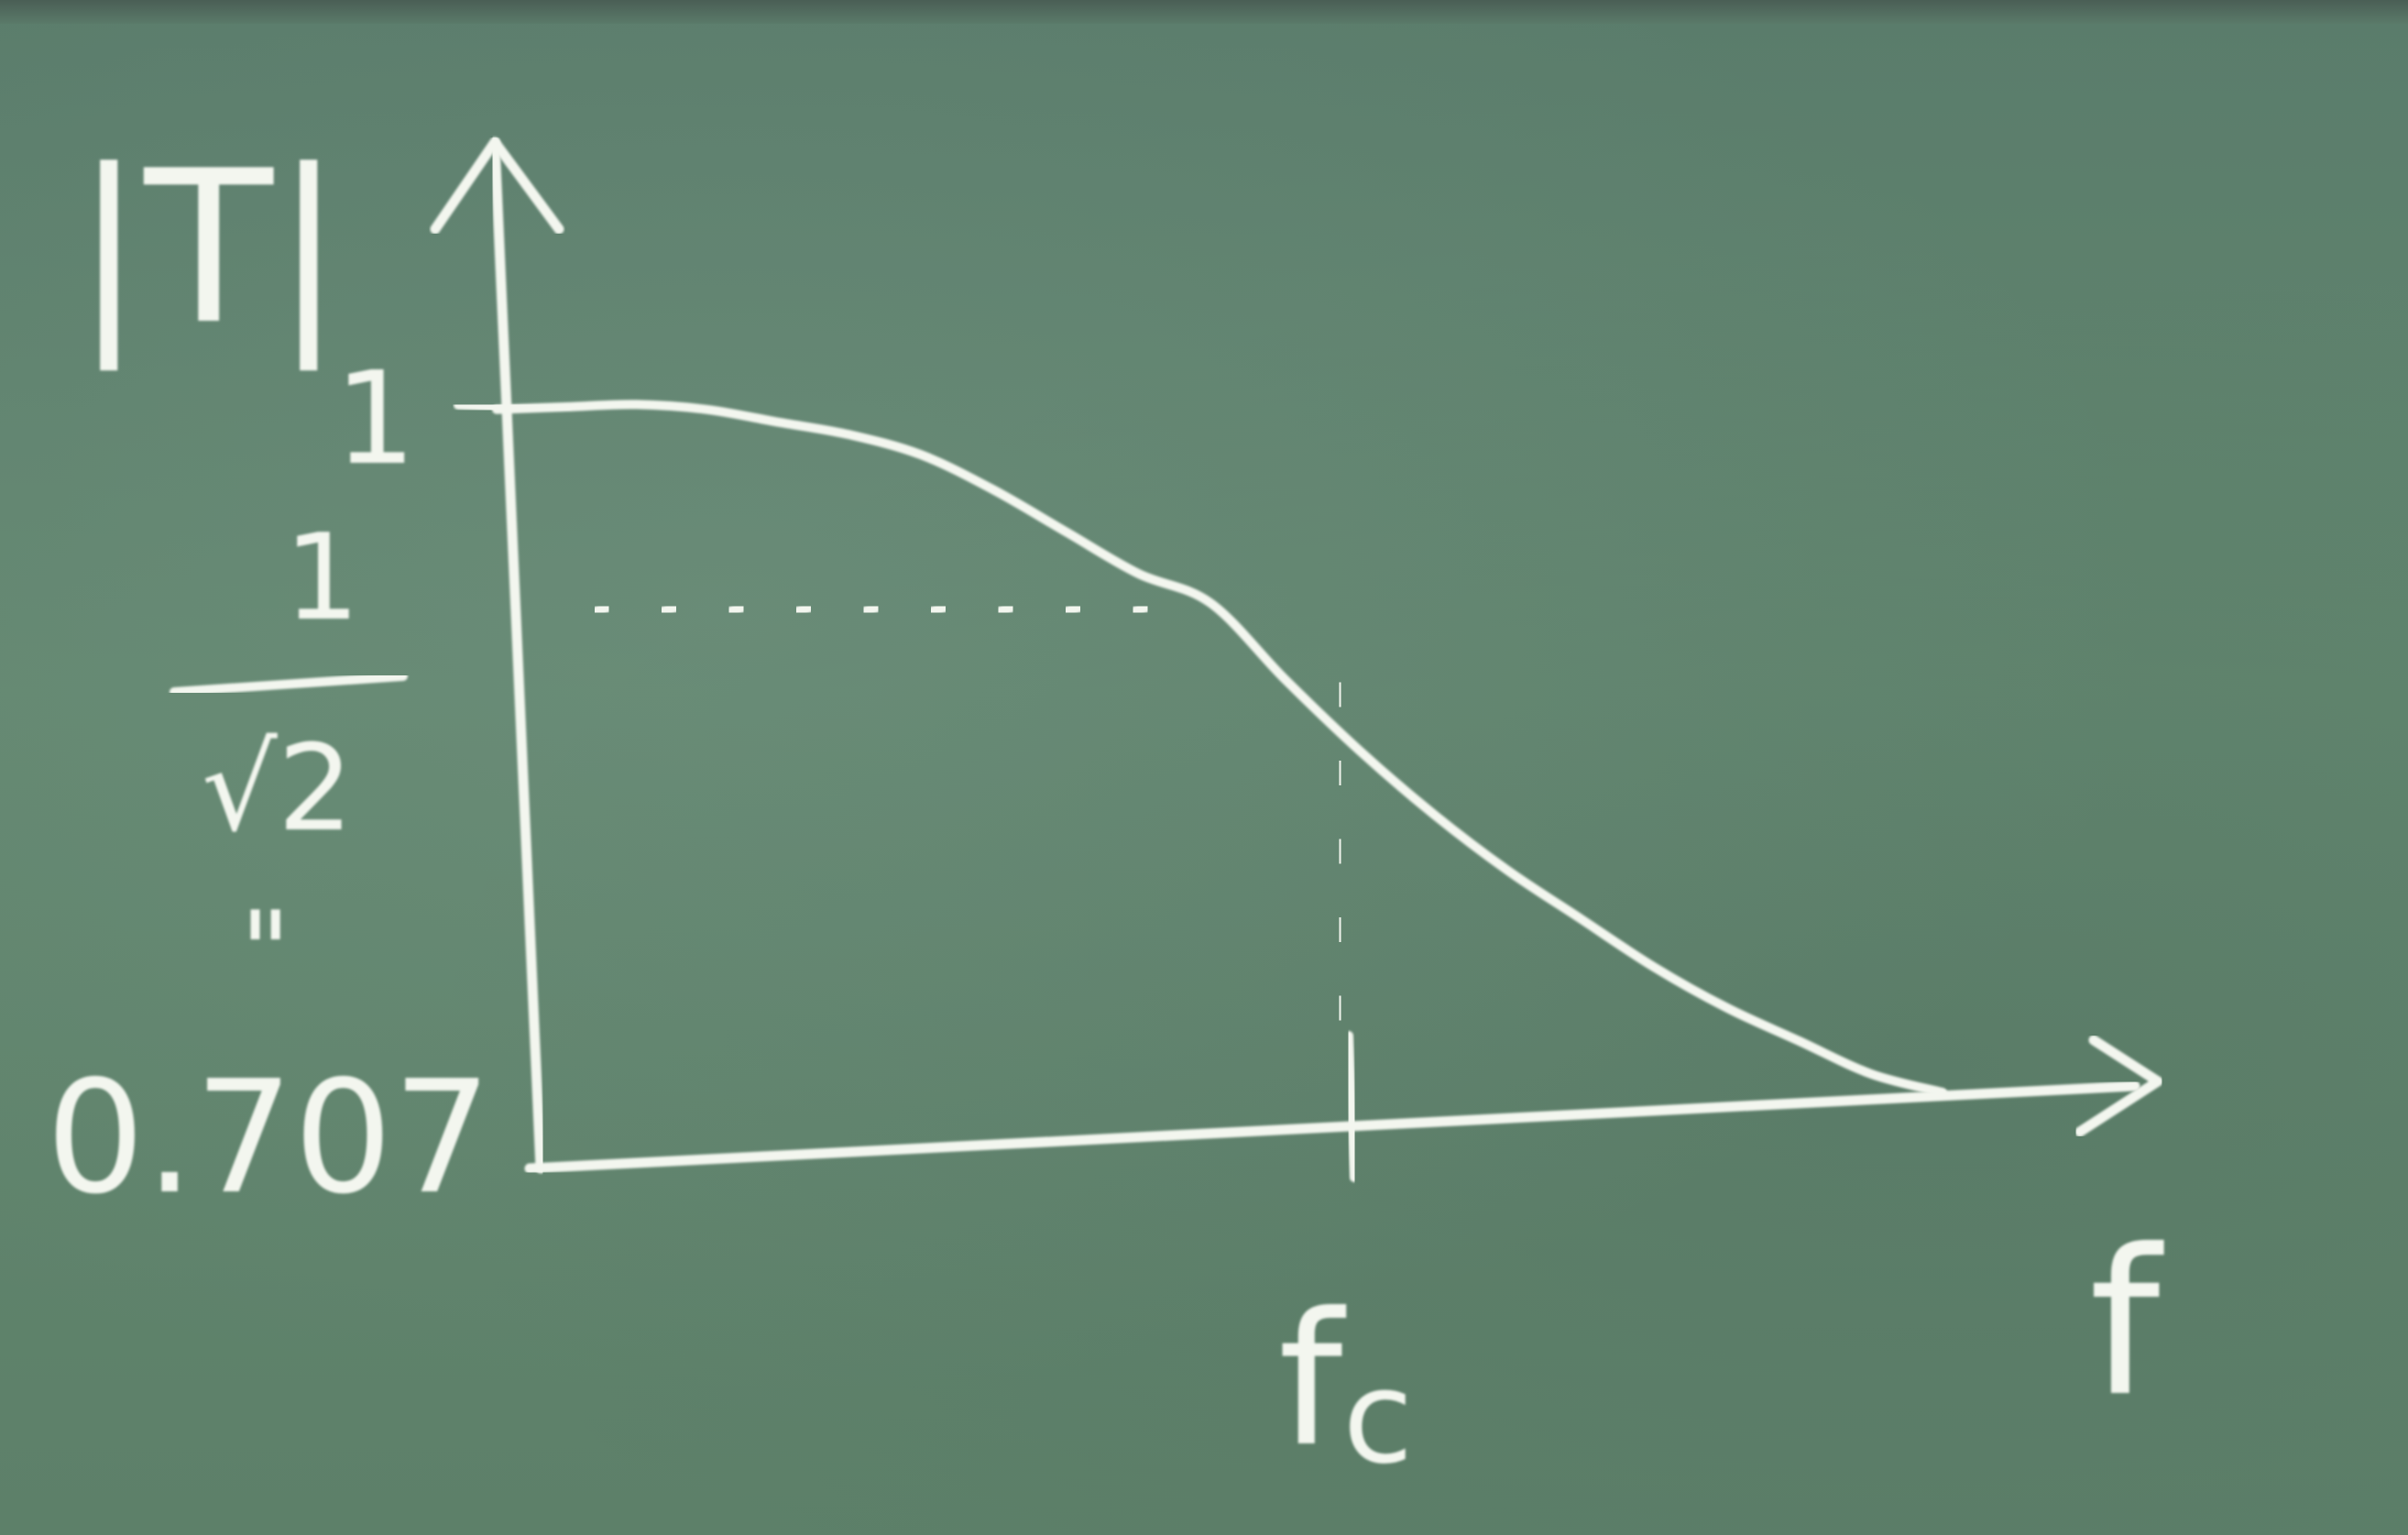 The width and height of the screenshot is (2408, 1535). I want to click on x-axis-label: f, so click(2126, 1323).